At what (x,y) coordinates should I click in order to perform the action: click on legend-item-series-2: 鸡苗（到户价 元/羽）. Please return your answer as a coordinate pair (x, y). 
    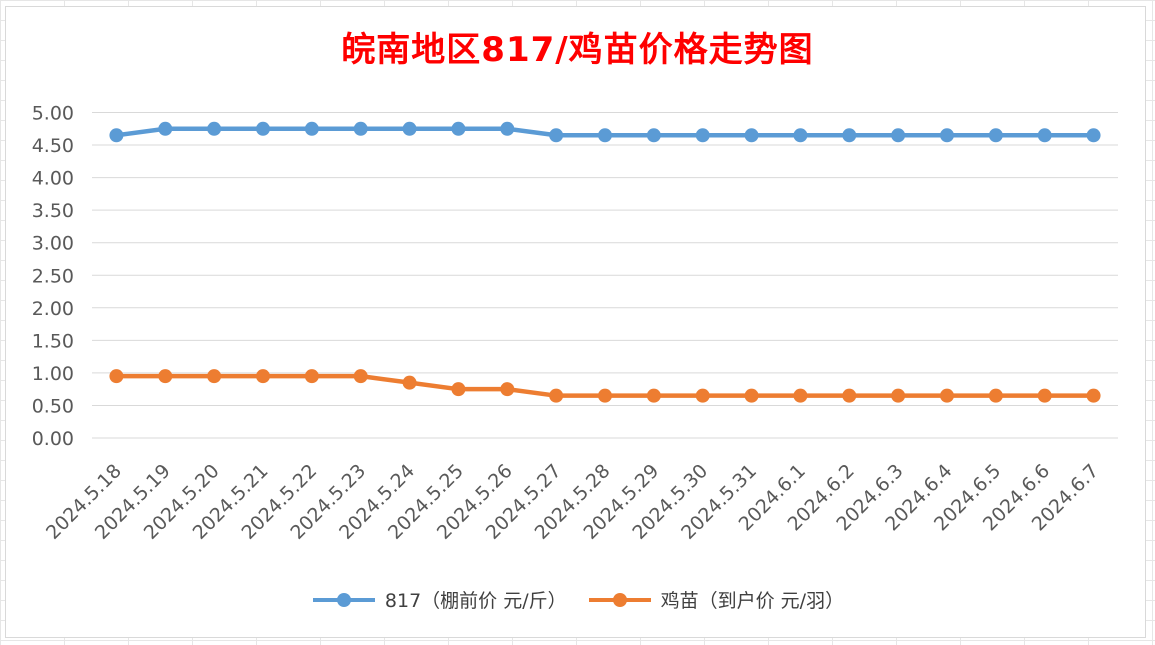
    Looking at the image, I should click on (715, 599).